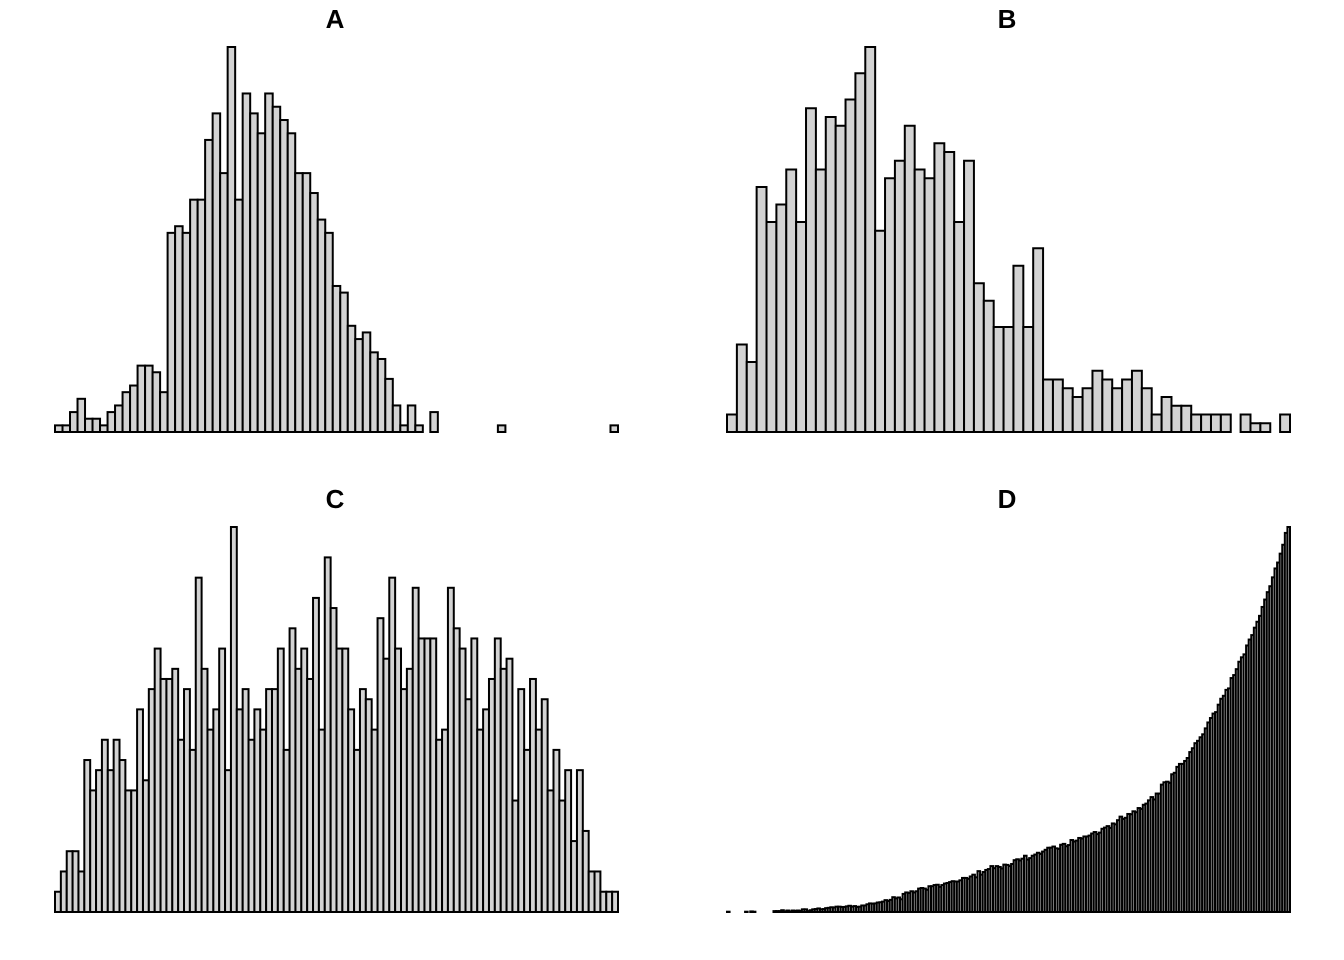 The width and height of the screenshot is (1344, 960). Describe the element at coordinates (335, 19) in the screenshot. I see `panel-a-title: A` at that location.